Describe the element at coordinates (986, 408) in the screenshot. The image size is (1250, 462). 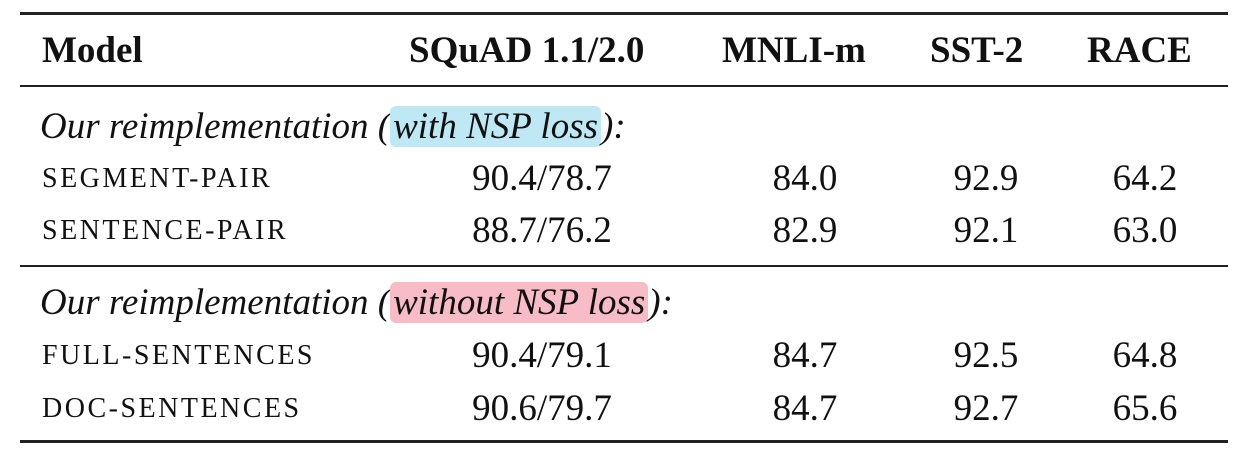
I see `cell-sst2: 92.7` at that location.